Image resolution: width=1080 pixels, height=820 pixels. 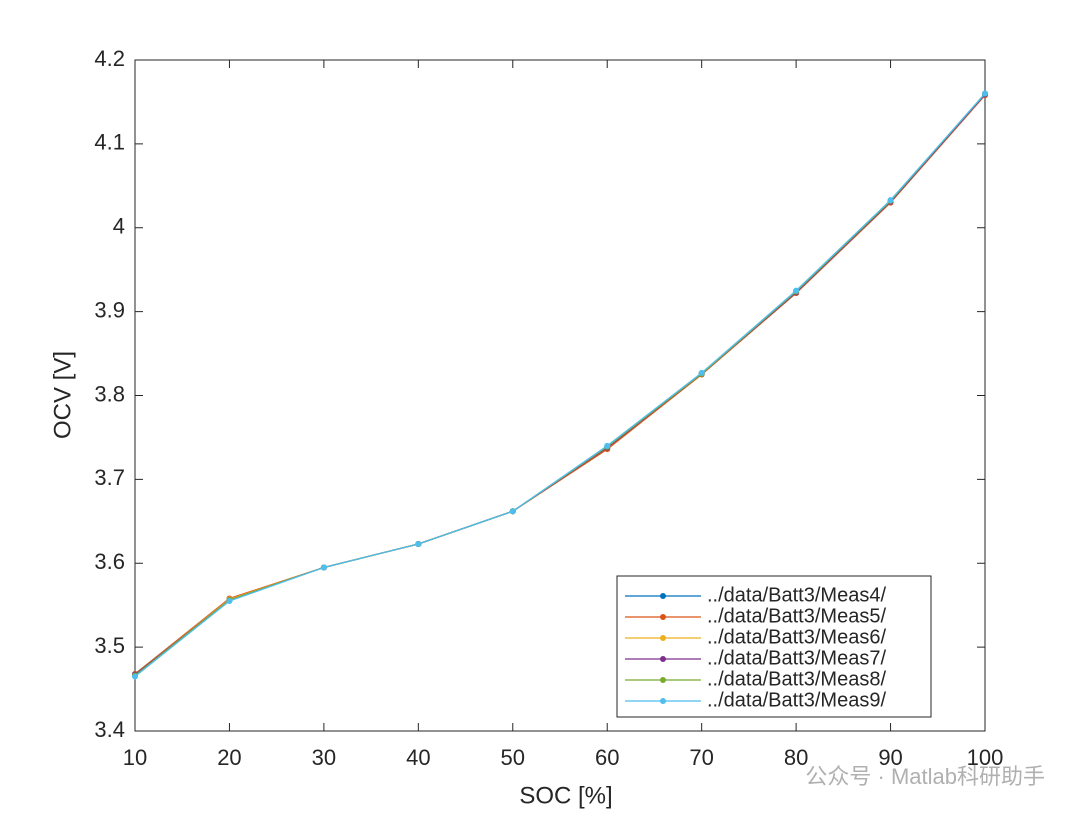 I want to click on x-axis-label: SOC [%], so click(x=565, y=795).